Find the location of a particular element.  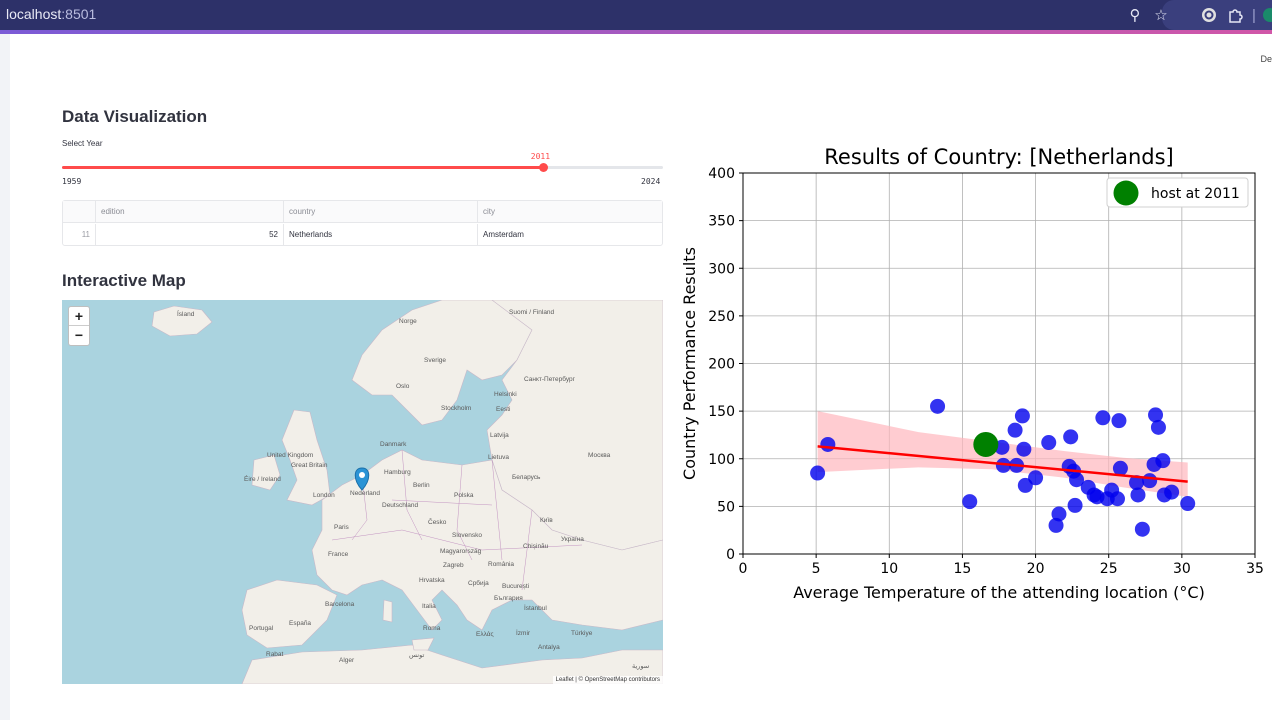

map-place-label: Suomi / Finland is located at coordinates (532, 312).